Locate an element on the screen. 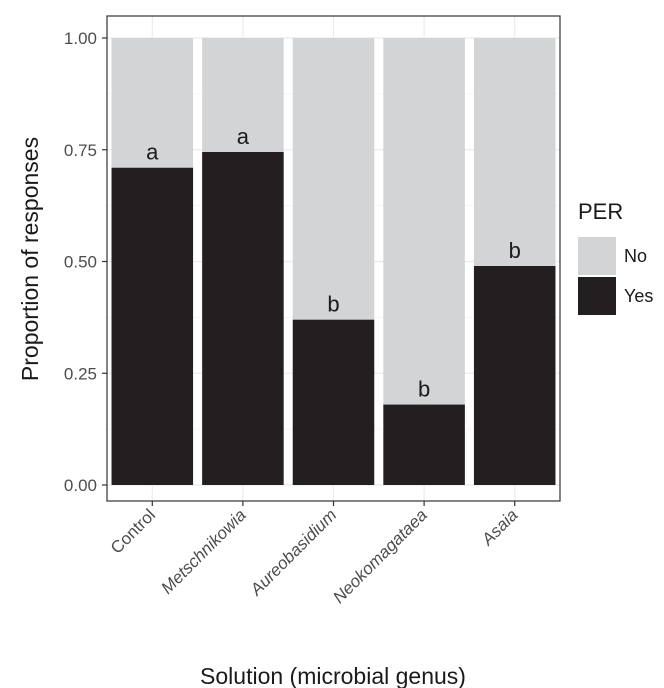 This screenshot has width=664, height=688. bar-yes-asaia is located at coordinates (514, 375).